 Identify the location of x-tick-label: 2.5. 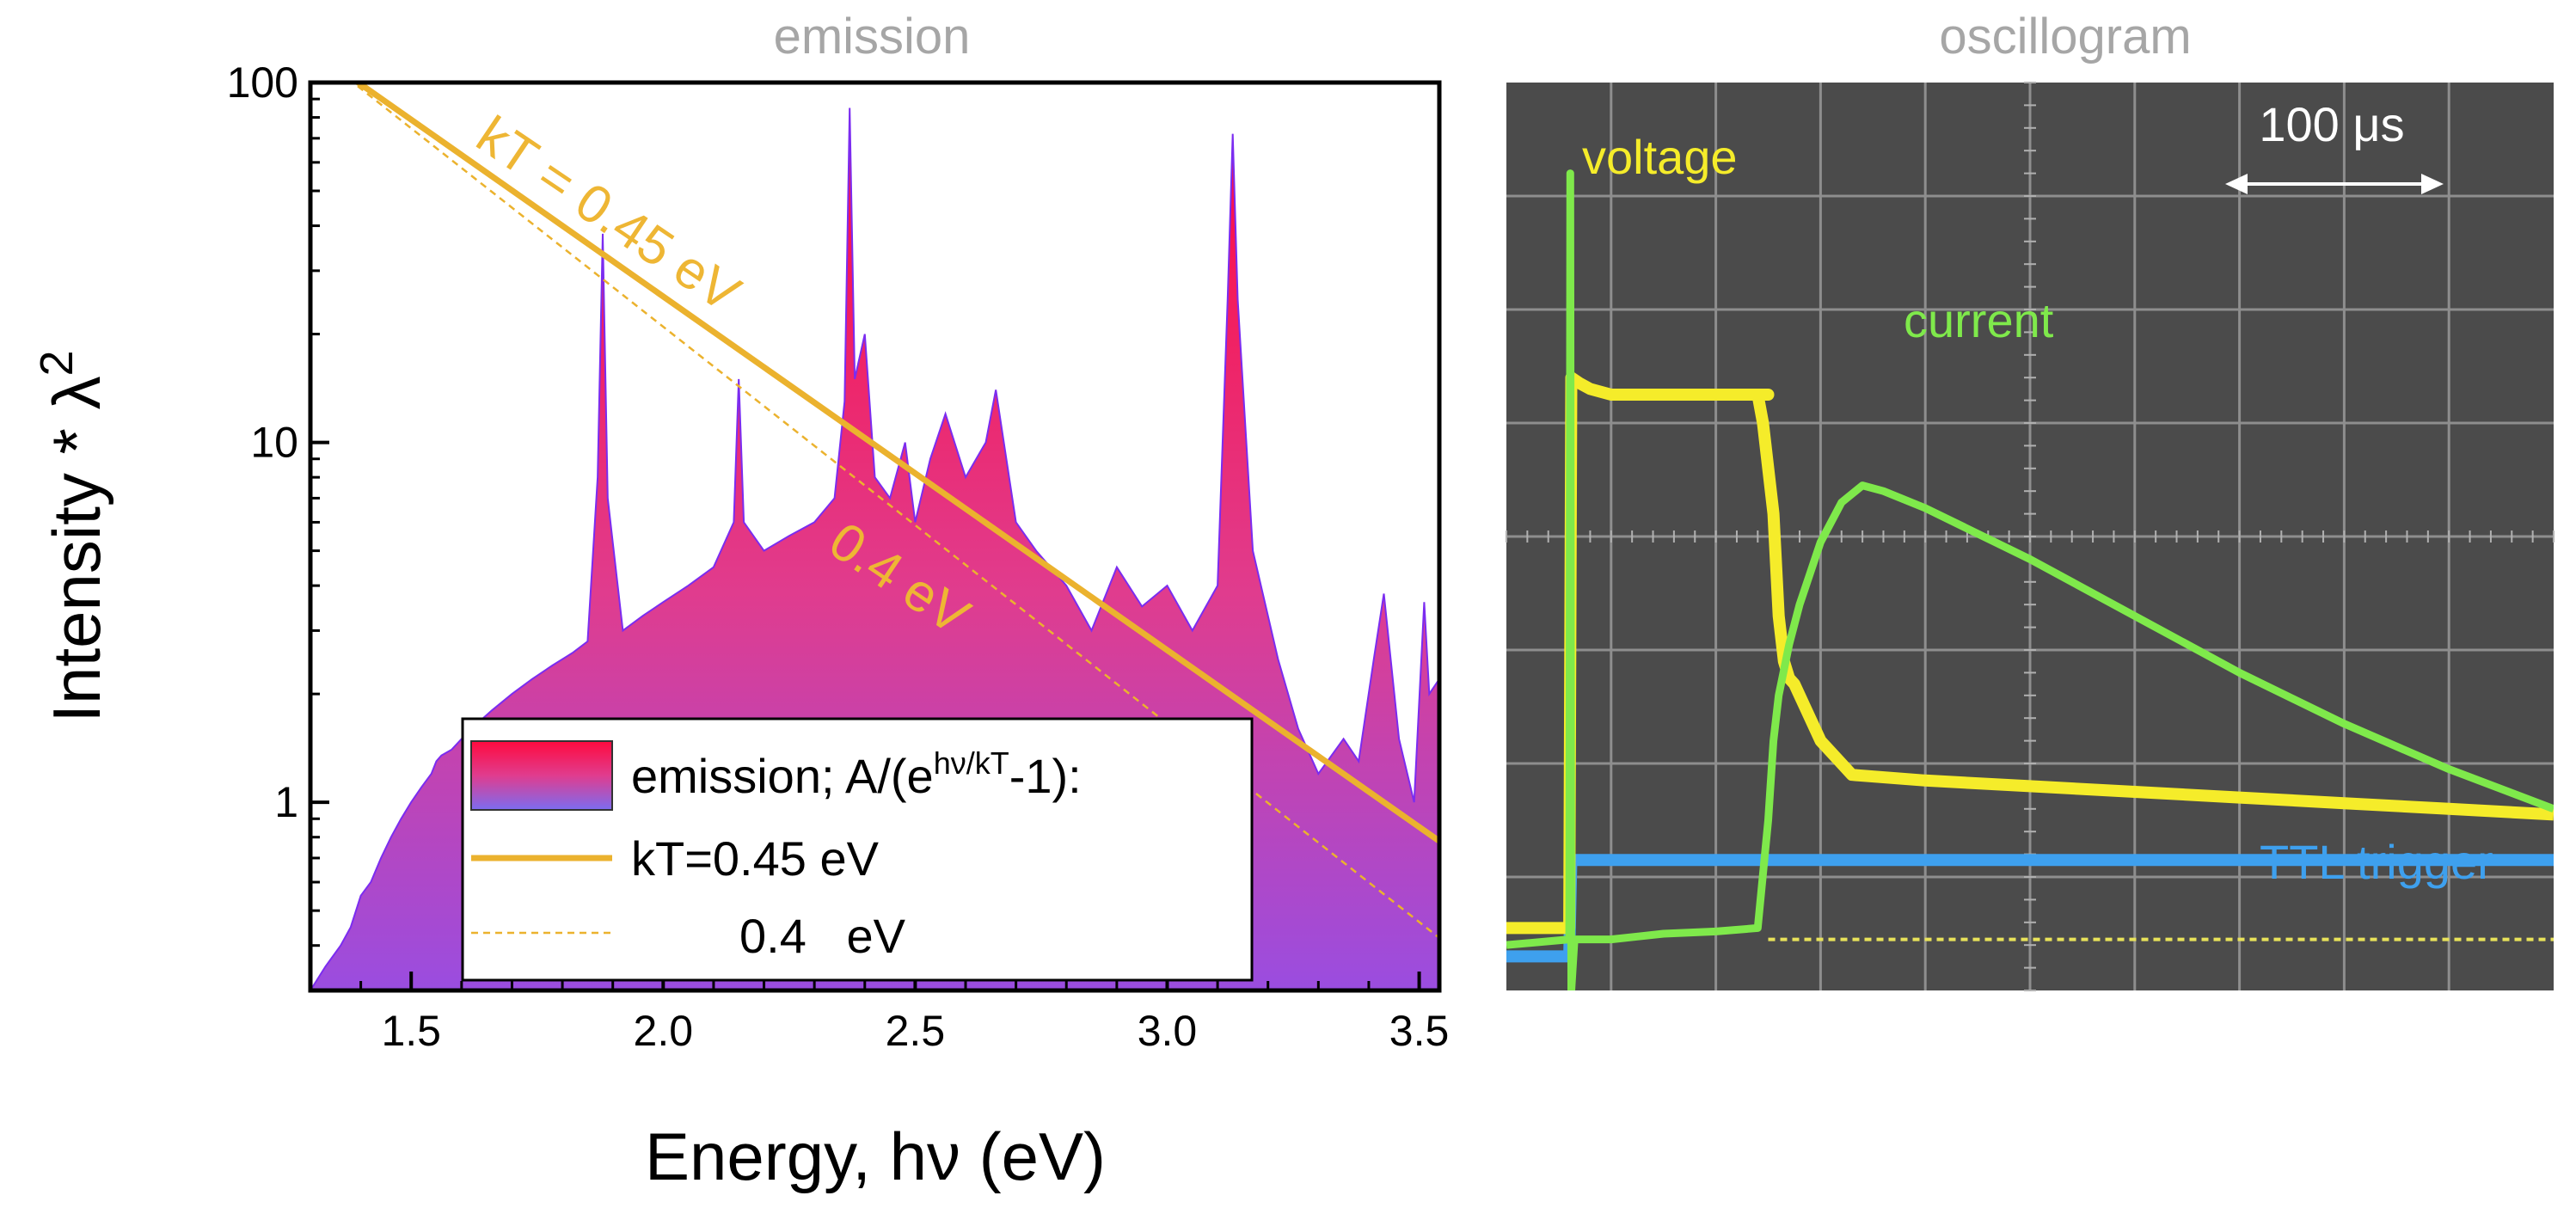
(916, 1031).